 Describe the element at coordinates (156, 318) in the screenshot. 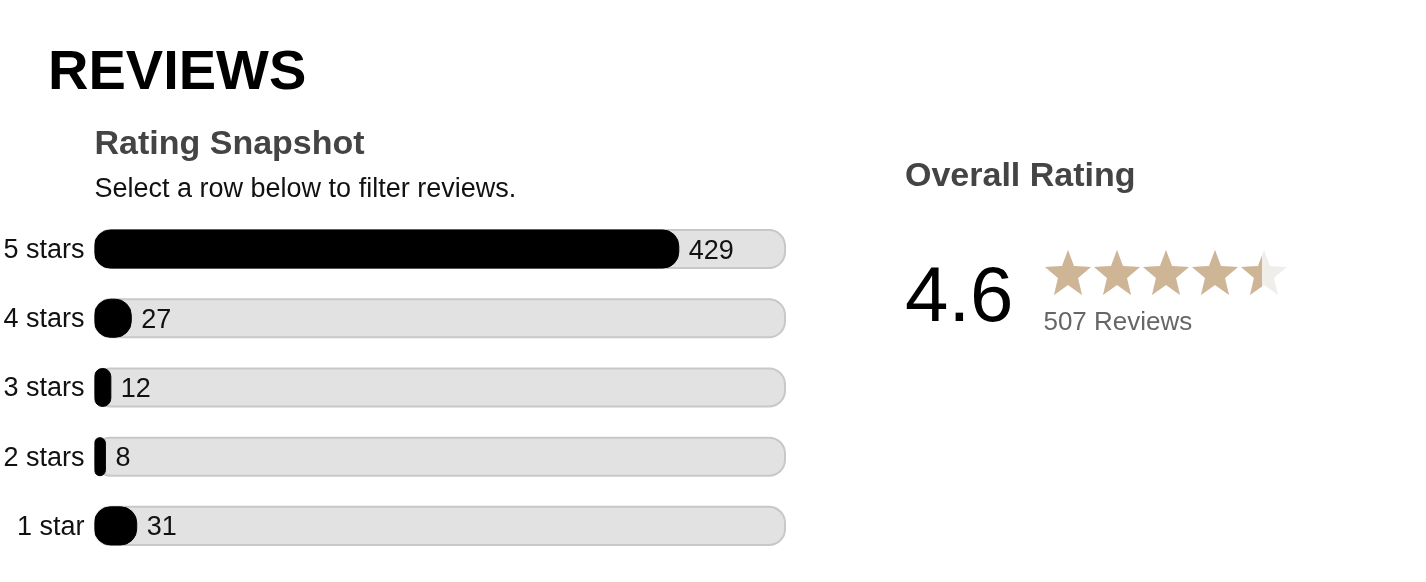

I see `data-label: 27` at that location.